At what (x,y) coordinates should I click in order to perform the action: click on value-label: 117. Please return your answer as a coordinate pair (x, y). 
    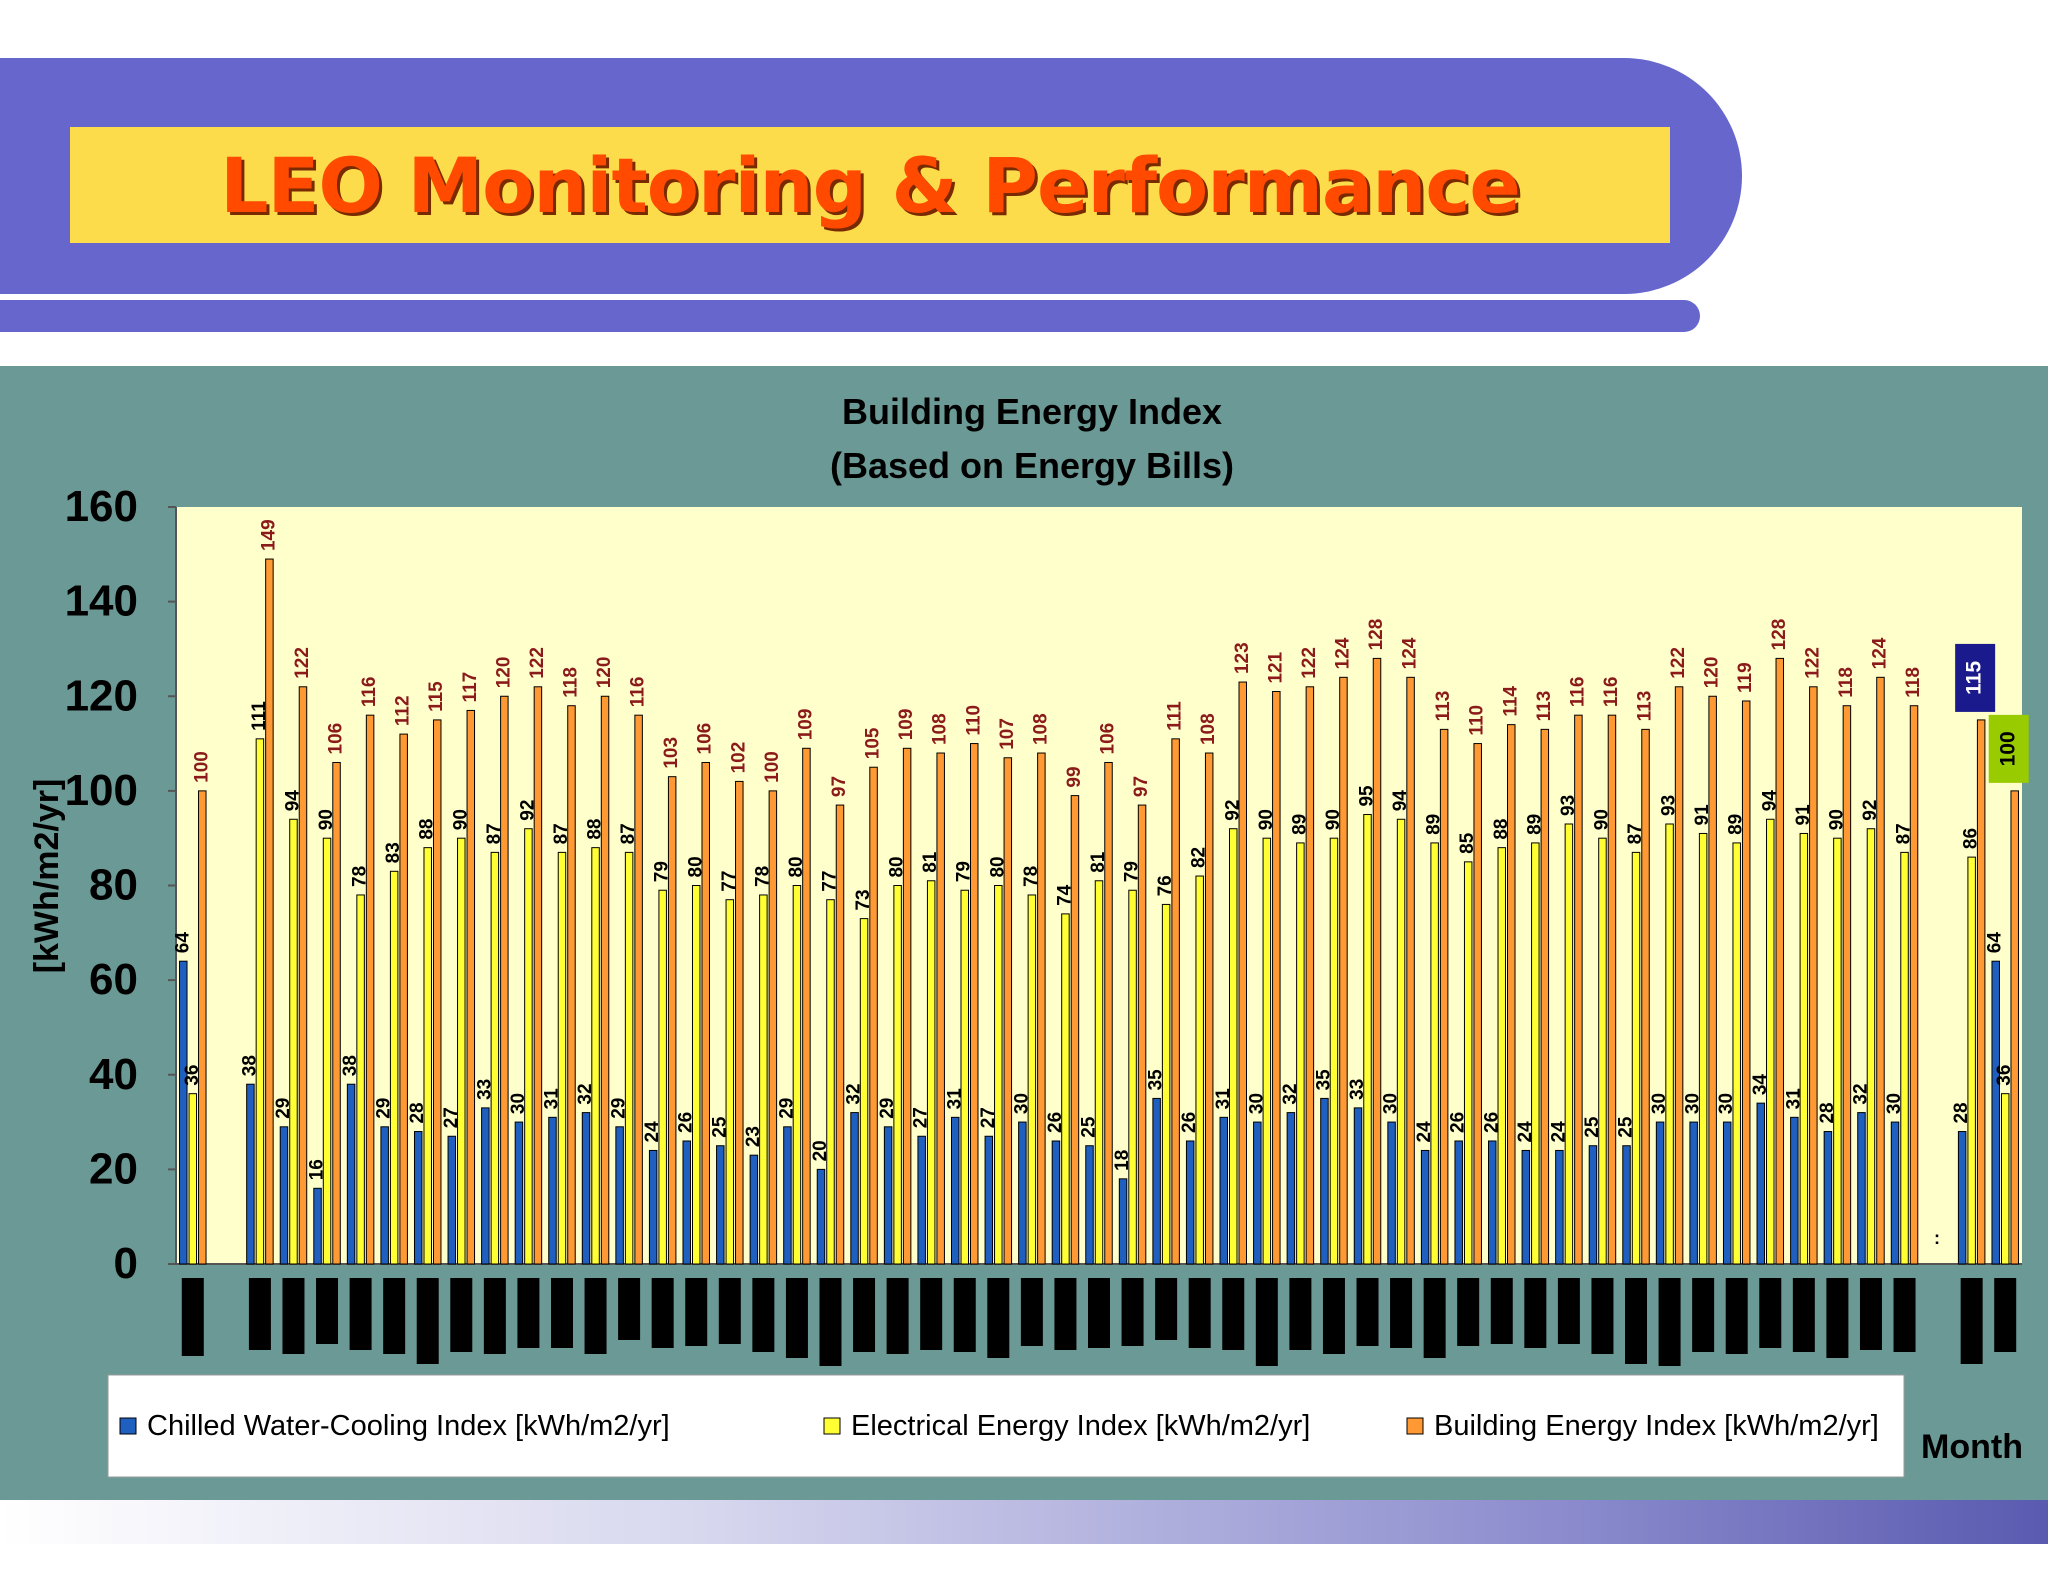
    Looking at the image, I should click on (470, 687).